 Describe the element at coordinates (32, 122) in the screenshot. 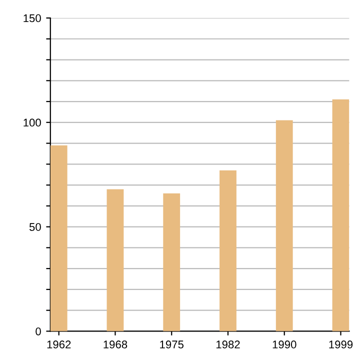

I see `y-tick-label: 100` at that location.